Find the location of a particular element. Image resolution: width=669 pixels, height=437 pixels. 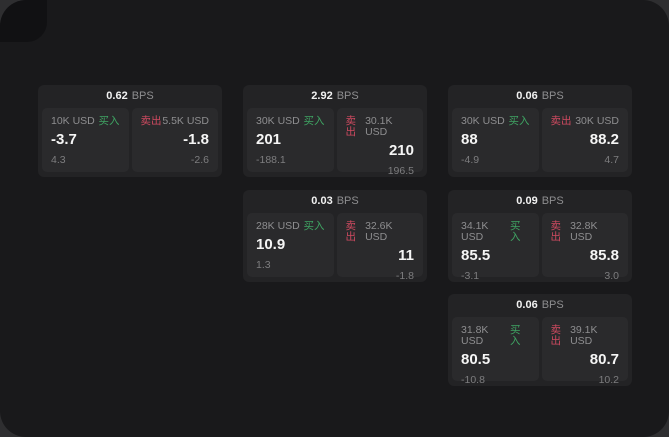

sell-tile-header: 卖出 5.5K USD is located at coordinates (175, 121).